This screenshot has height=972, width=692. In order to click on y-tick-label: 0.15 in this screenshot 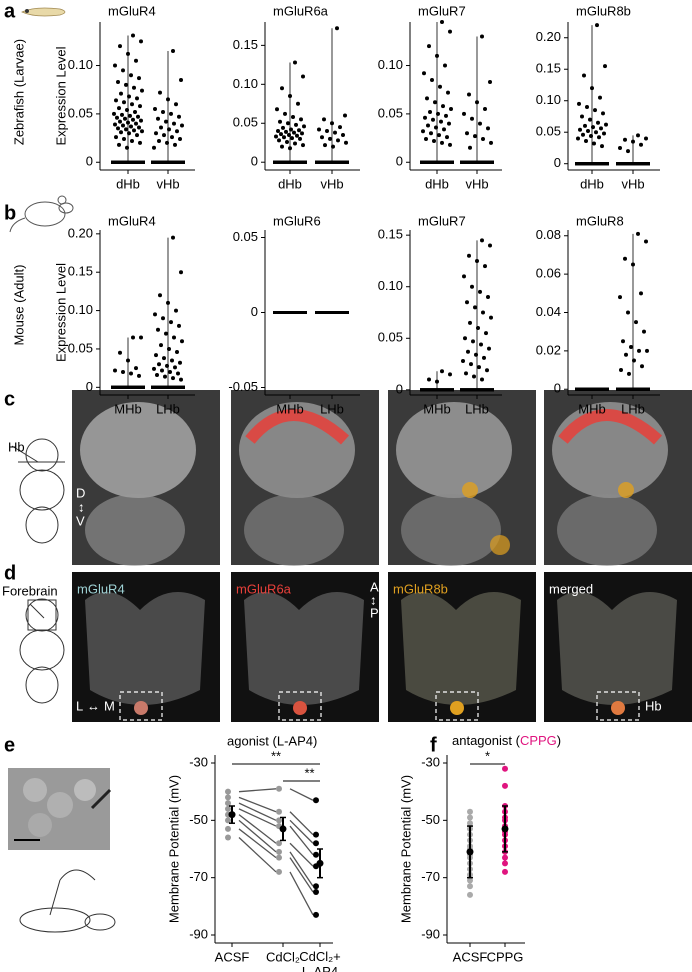, I will do `click(245, 44)`.